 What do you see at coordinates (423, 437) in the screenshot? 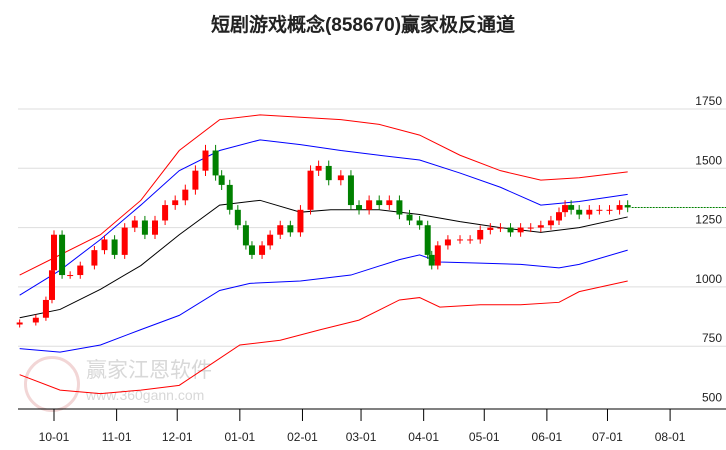
I see `x-tick-label: 04-01` at bounding box center [423, 437].